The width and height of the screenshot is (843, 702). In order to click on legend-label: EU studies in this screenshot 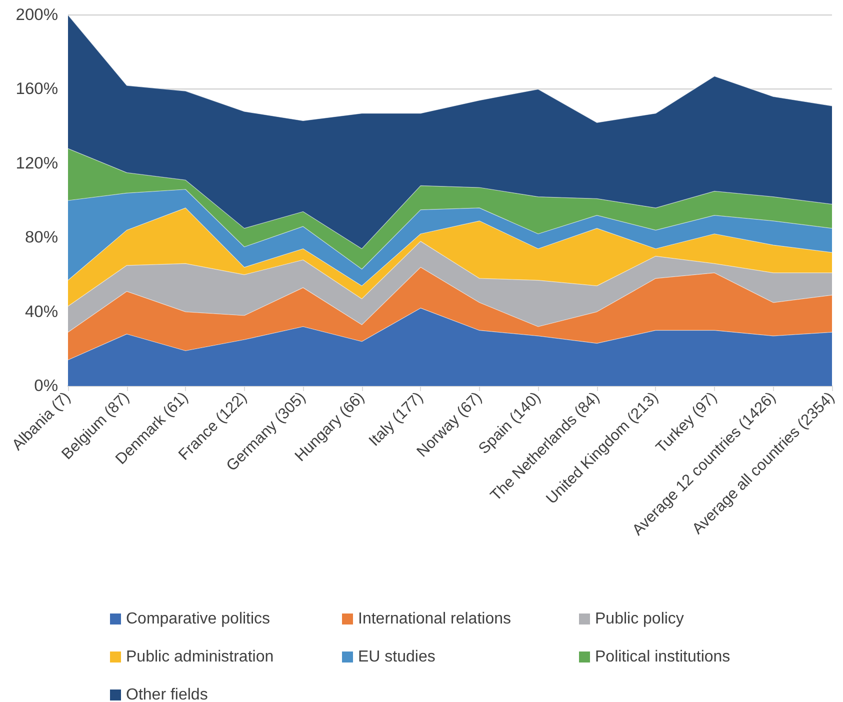, I will do `click(397, 657)`.